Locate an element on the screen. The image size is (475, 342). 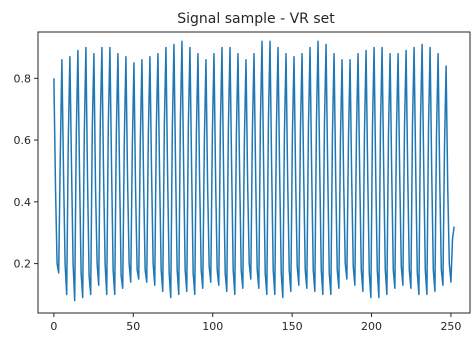
chart-title: Signal sample - VR set is located at coordinates (256, 19).